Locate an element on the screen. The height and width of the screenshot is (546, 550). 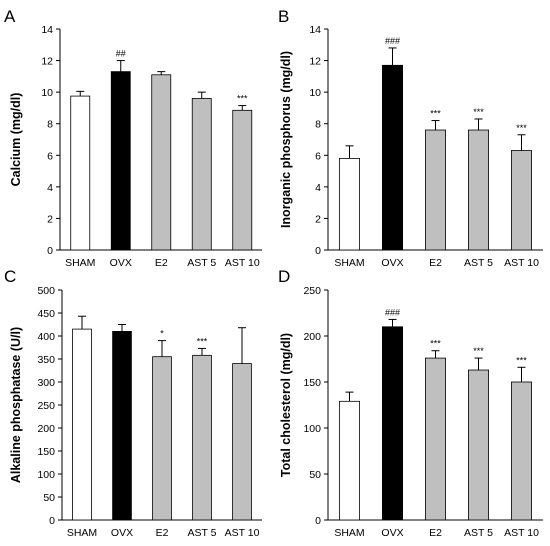
y-tick-label: 350 is located at coordinates (46, 360).